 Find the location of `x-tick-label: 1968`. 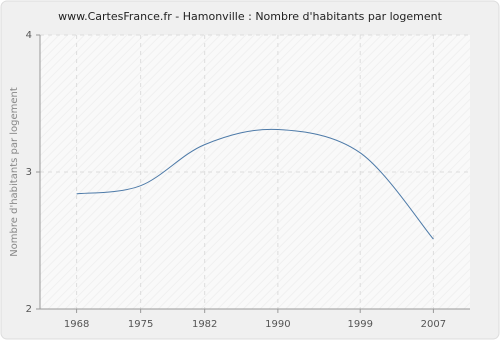

x-tick-label: 1968 is located at coordinates (76, 324).